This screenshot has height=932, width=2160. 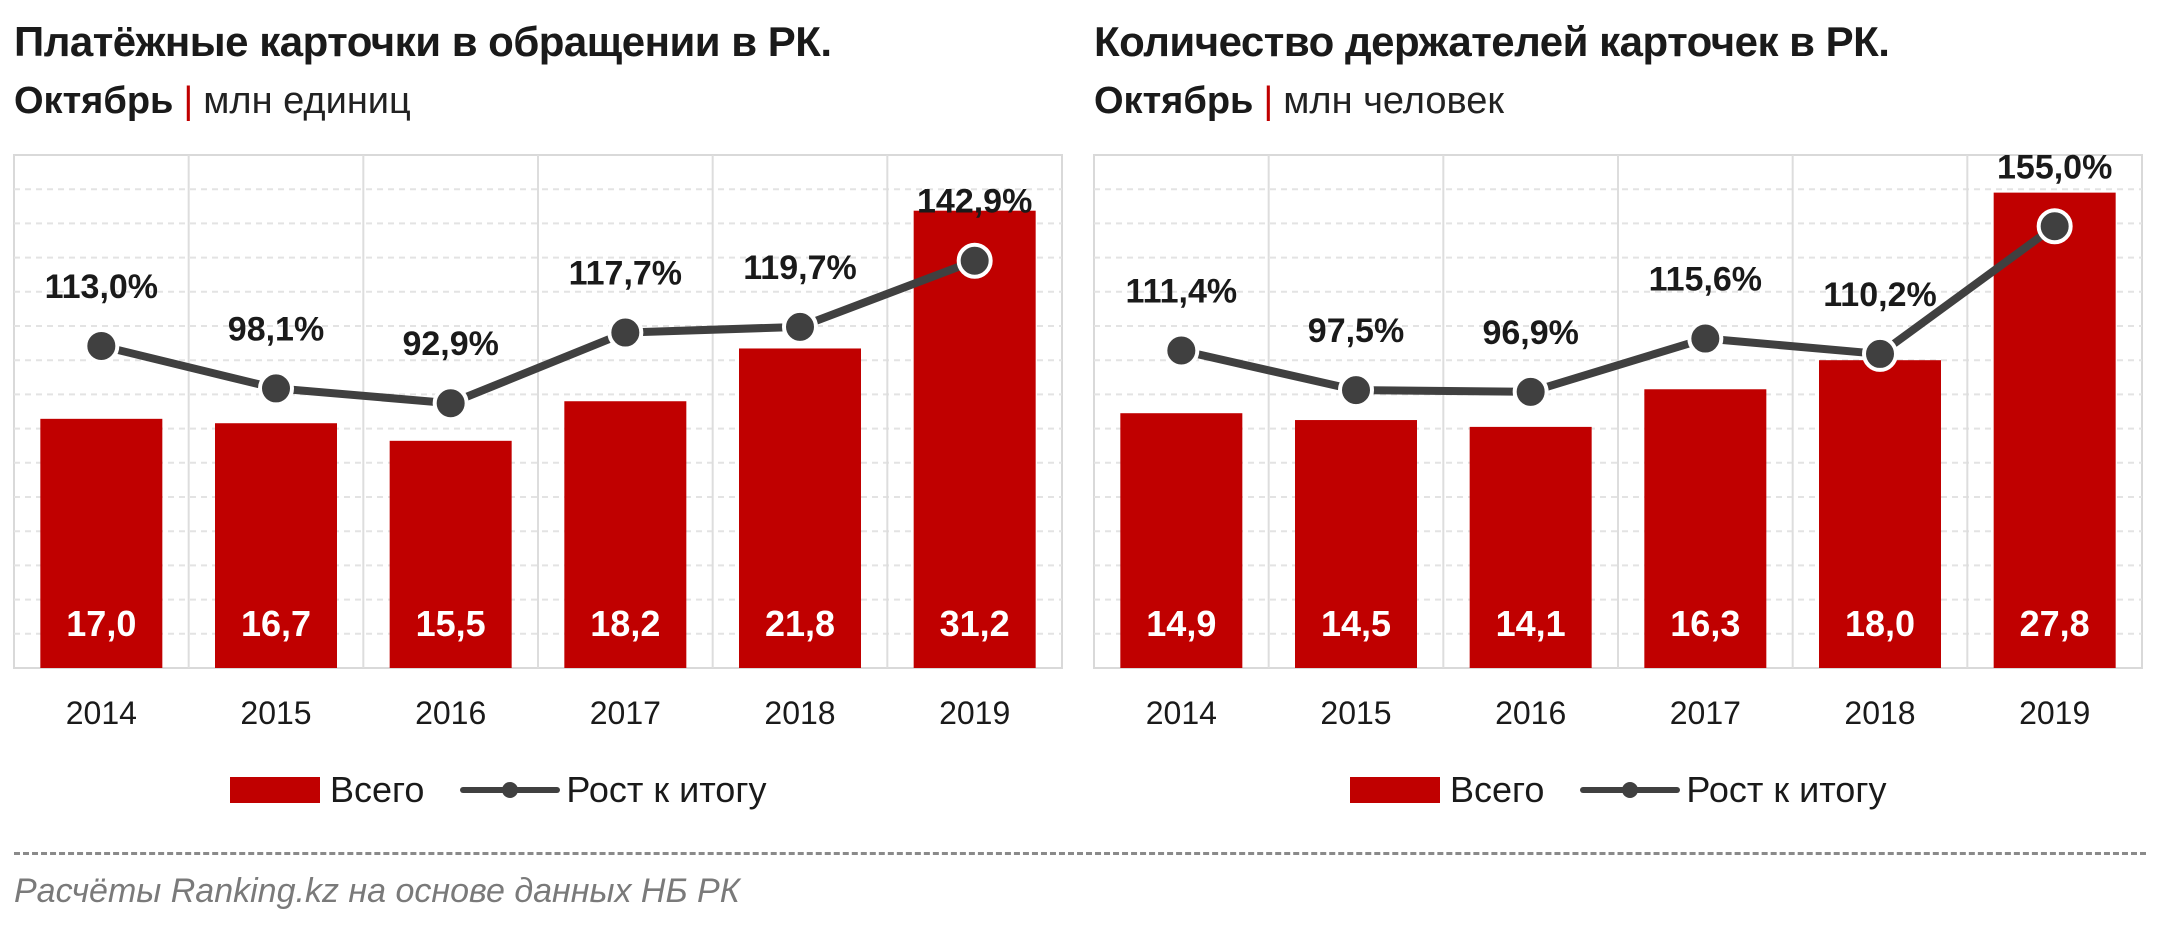 What do you see at coordinates (276, 329) in the screenshot?
I see `line-value-label: 98,1%` at bounding box center [276, 329].